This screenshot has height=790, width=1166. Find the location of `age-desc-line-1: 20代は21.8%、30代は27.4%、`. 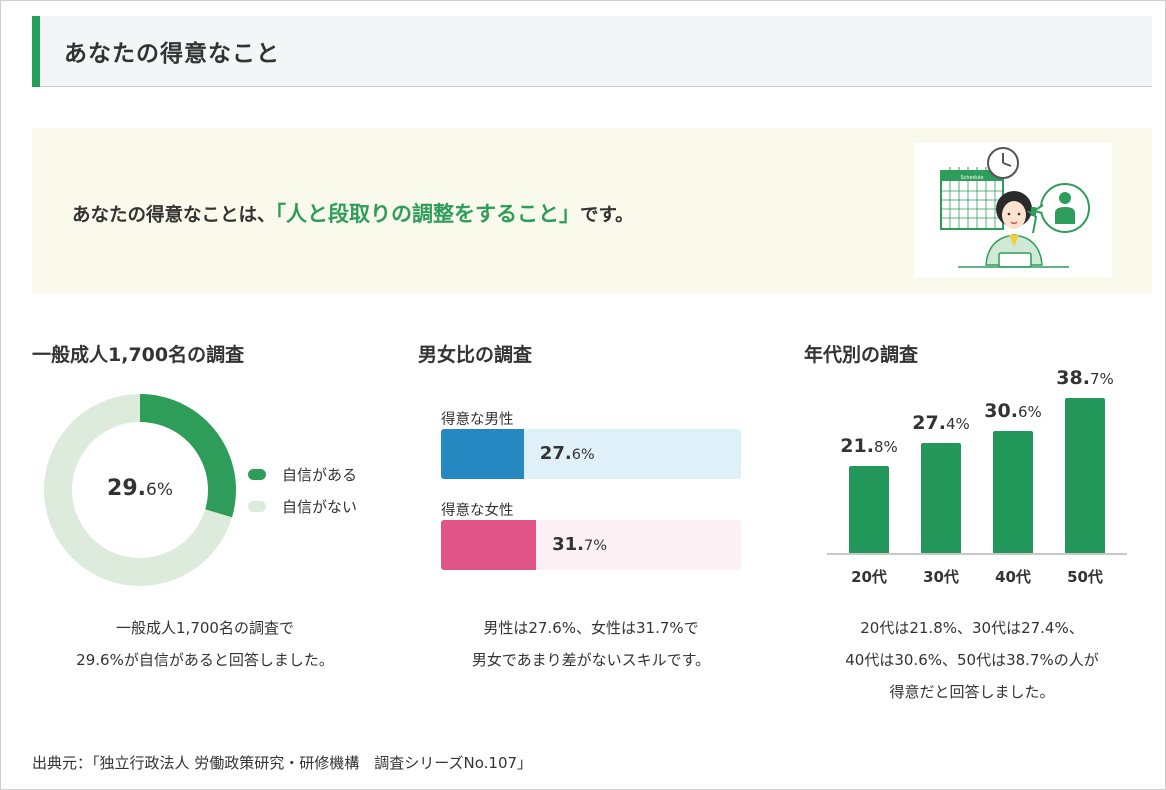

age-desc-line-1: 20代は21.8%、30代は27.4%、 is located at coordinates (972, 628).